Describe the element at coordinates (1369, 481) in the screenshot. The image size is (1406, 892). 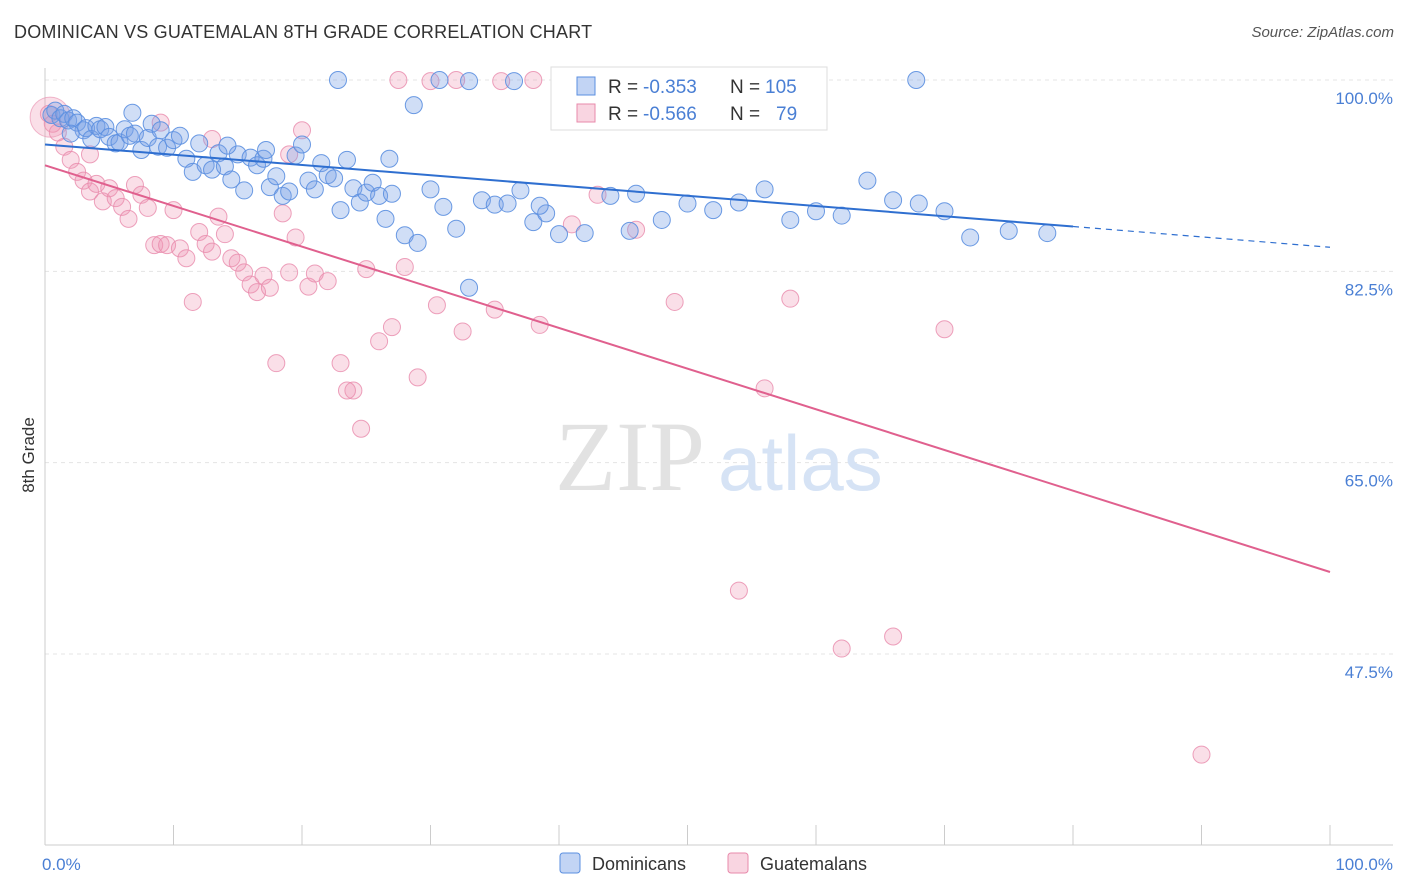
I see `y-tick-label: 65.0%` at that location.